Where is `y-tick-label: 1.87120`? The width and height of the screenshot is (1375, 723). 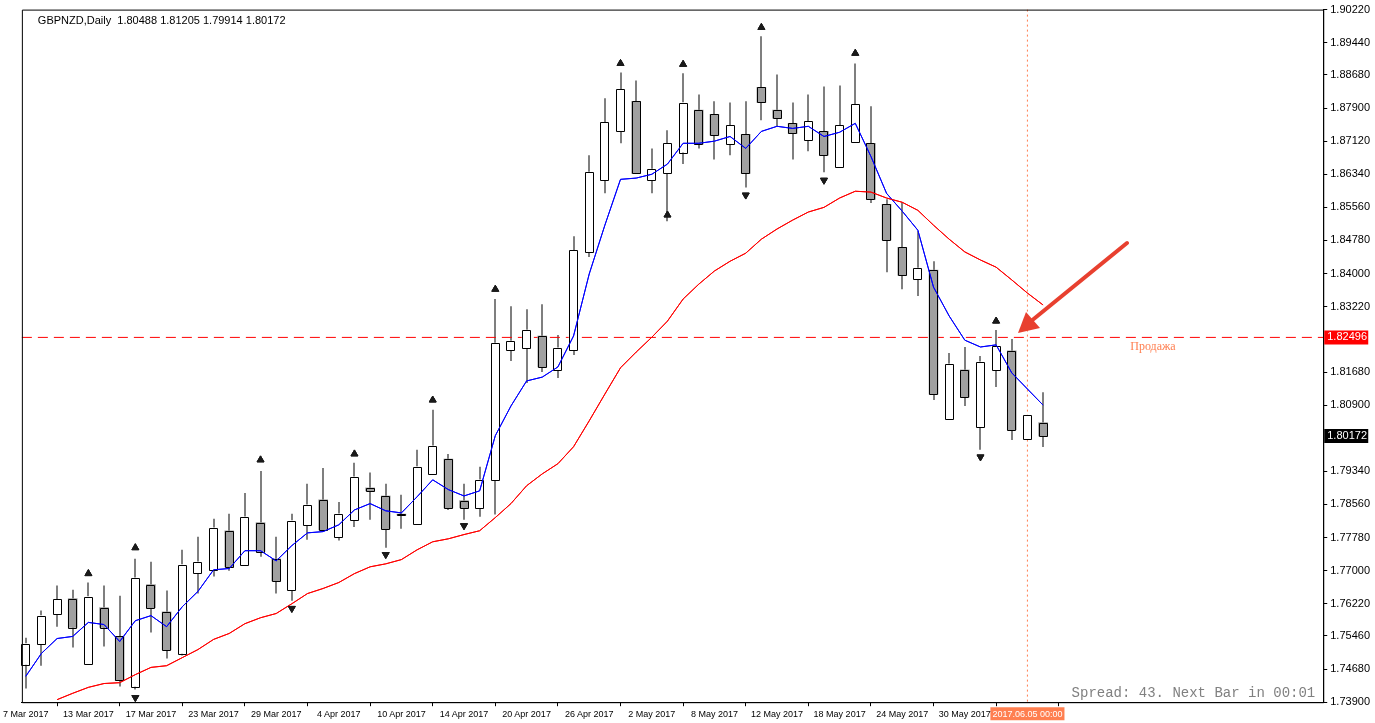 y-tick-label: 1.87120 is located at coordinates (1350, 140).